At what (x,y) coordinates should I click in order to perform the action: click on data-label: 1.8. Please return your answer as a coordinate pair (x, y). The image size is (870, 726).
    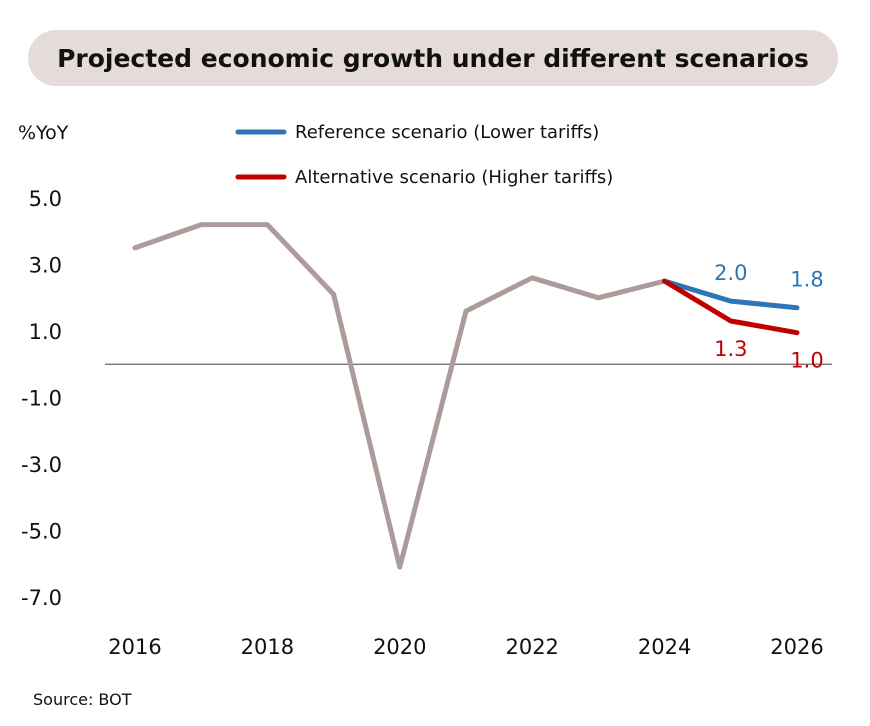
    Looking at the image, I should click on (806, 280).